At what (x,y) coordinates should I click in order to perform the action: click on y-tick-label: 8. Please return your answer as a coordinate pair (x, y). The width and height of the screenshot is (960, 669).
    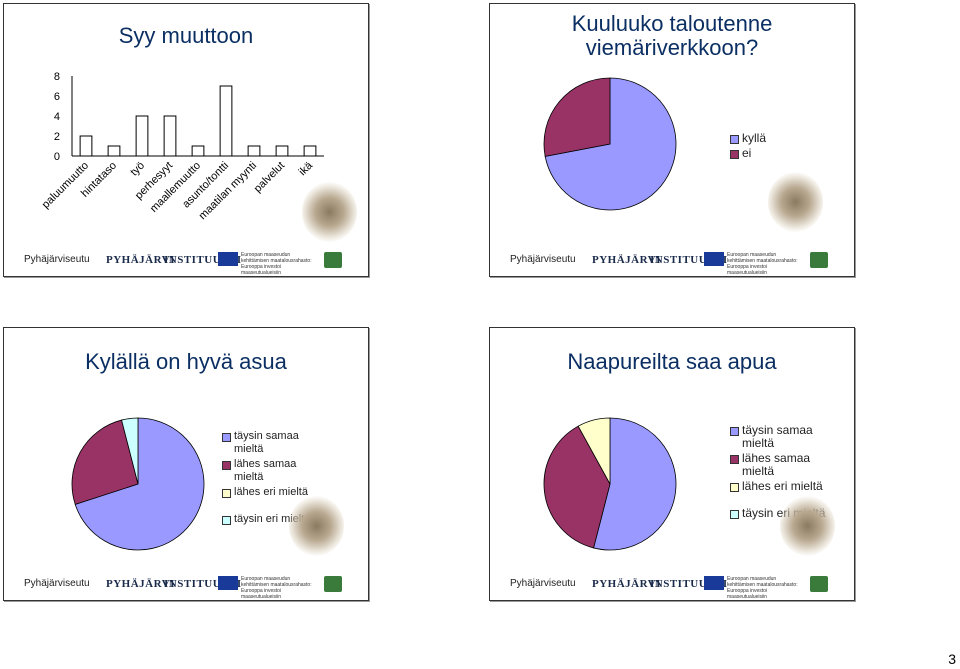
    Looking at the image, I should click on (57, 77).